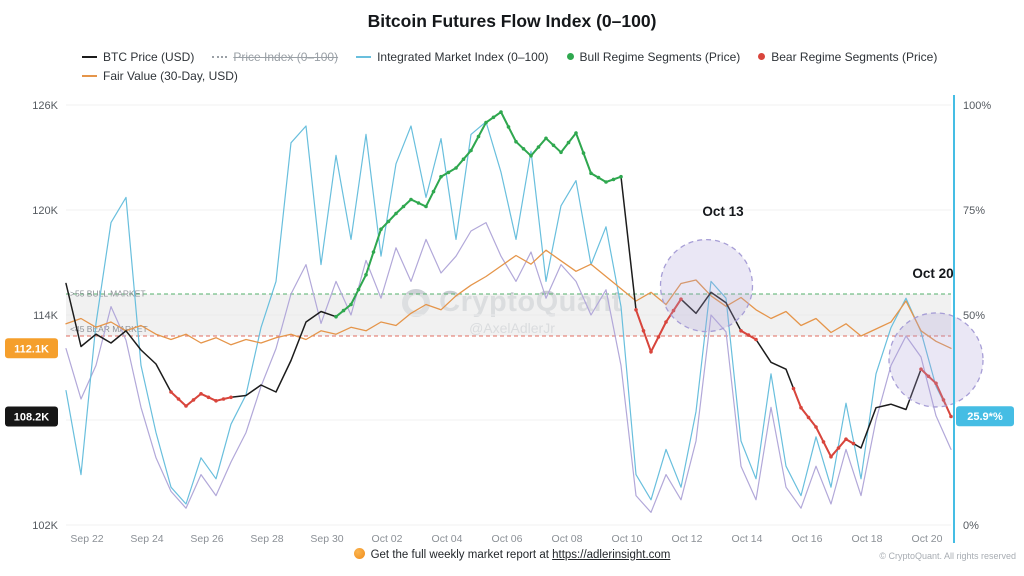 The image size is (1024, 576). Describe the element at coordinates (447, 539) in the screenshot. I see `x-axis-tick: Oct 04` at that location.